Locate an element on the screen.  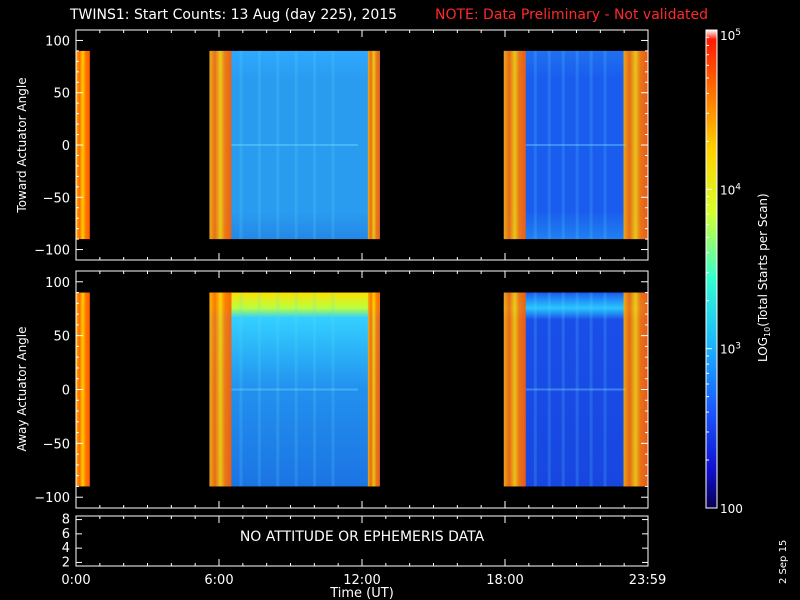
ytick-label-attitude-8: 8 is located at coordinates (66, 520).